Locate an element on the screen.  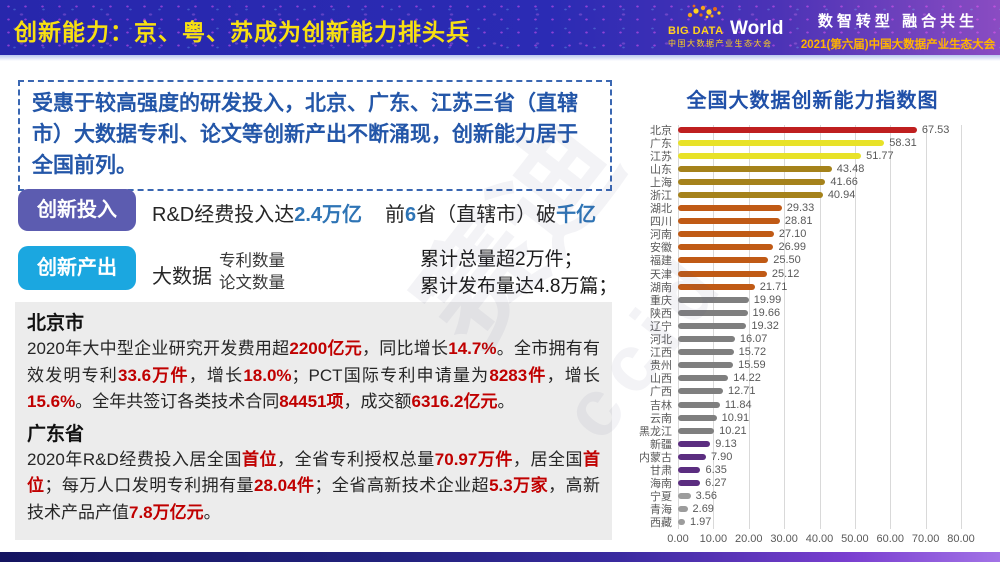
plain-text: 。 is located at coordinates (212, 512).